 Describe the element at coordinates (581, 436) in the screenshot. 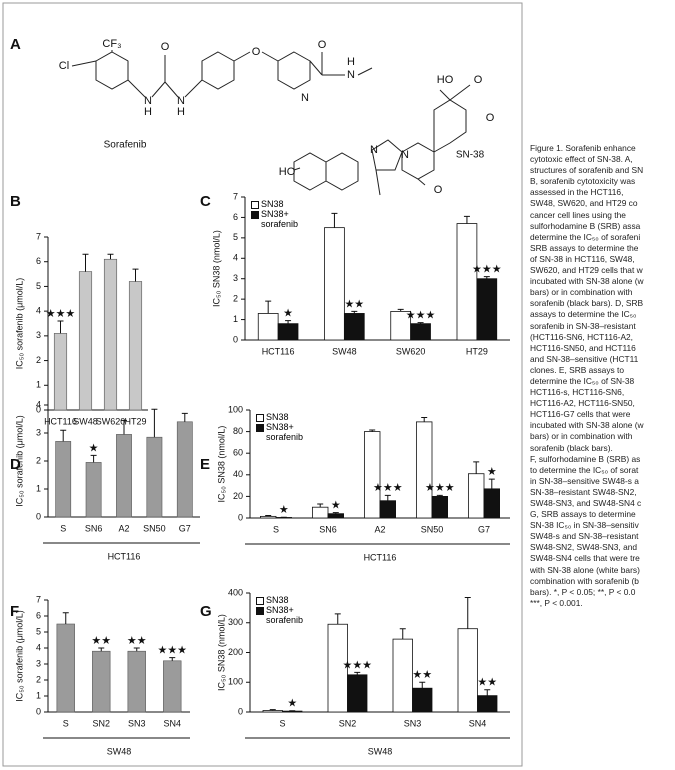

I see `caption-line: bars) or in combination with` at that location.